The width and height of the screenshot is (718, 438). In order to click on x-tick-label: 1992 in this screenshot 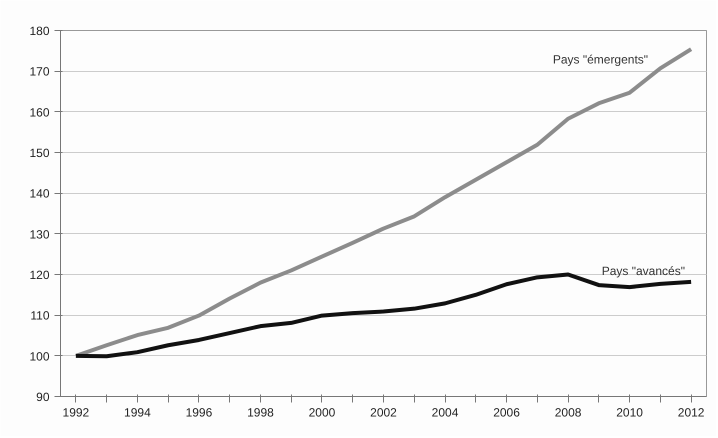, I will do `click(76, 413)`.